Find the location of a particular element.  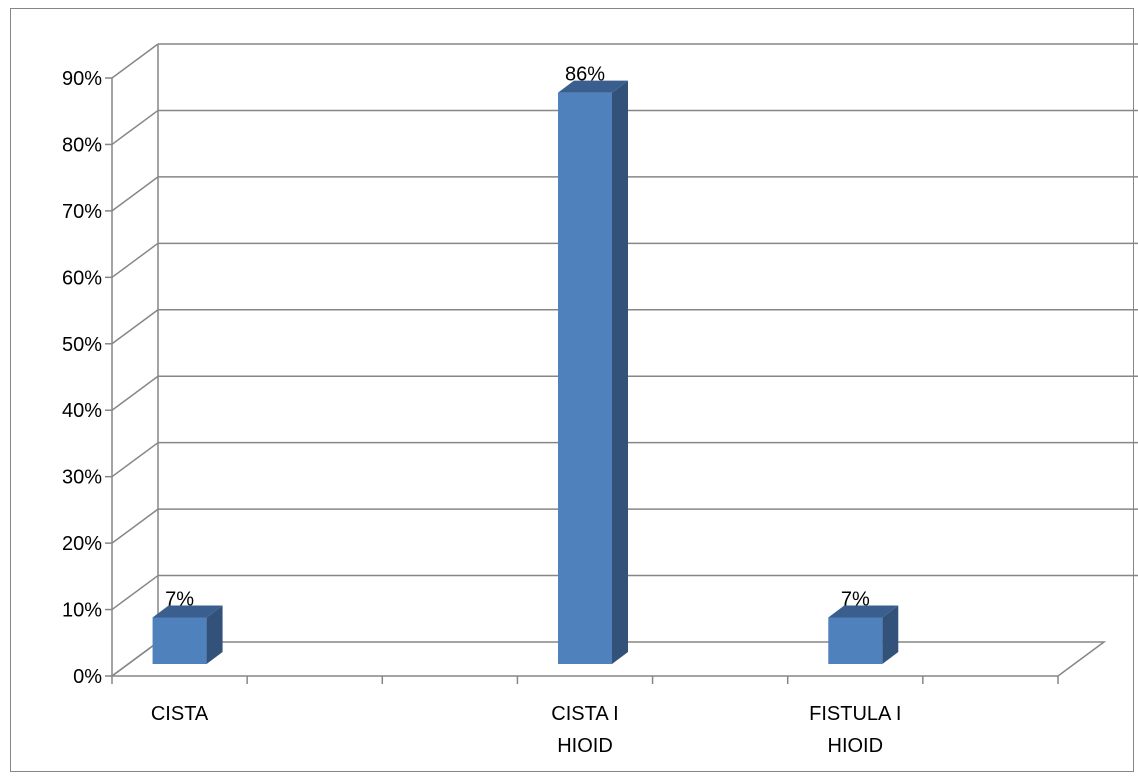

y-tick-label: 60% is located at coordinates (82, 278).